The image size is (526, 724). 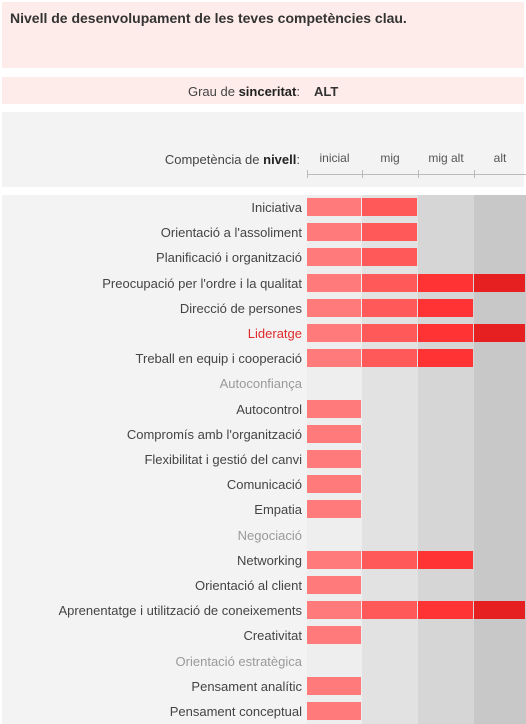 What do you see at coordinates (326, 91) in the screenshot?
I see `sincerity-value: ALT` at bounding box center [326, 91].